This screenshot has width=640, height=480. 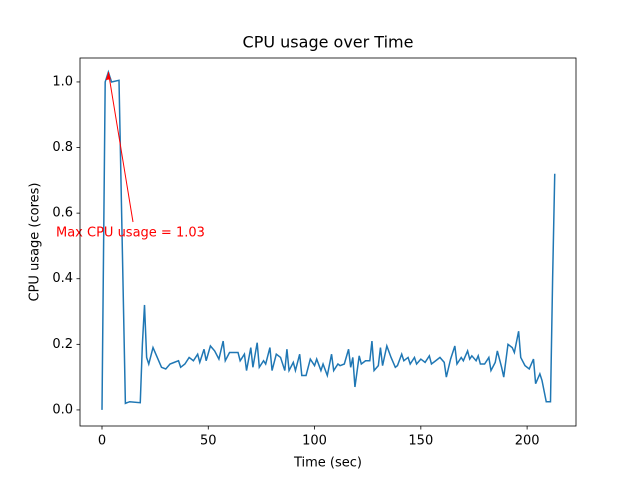 What do you see at coordinates (62, 147) in the screenshot?
I see `y-tick-label: 0.8` at bounding box center [62, 147].